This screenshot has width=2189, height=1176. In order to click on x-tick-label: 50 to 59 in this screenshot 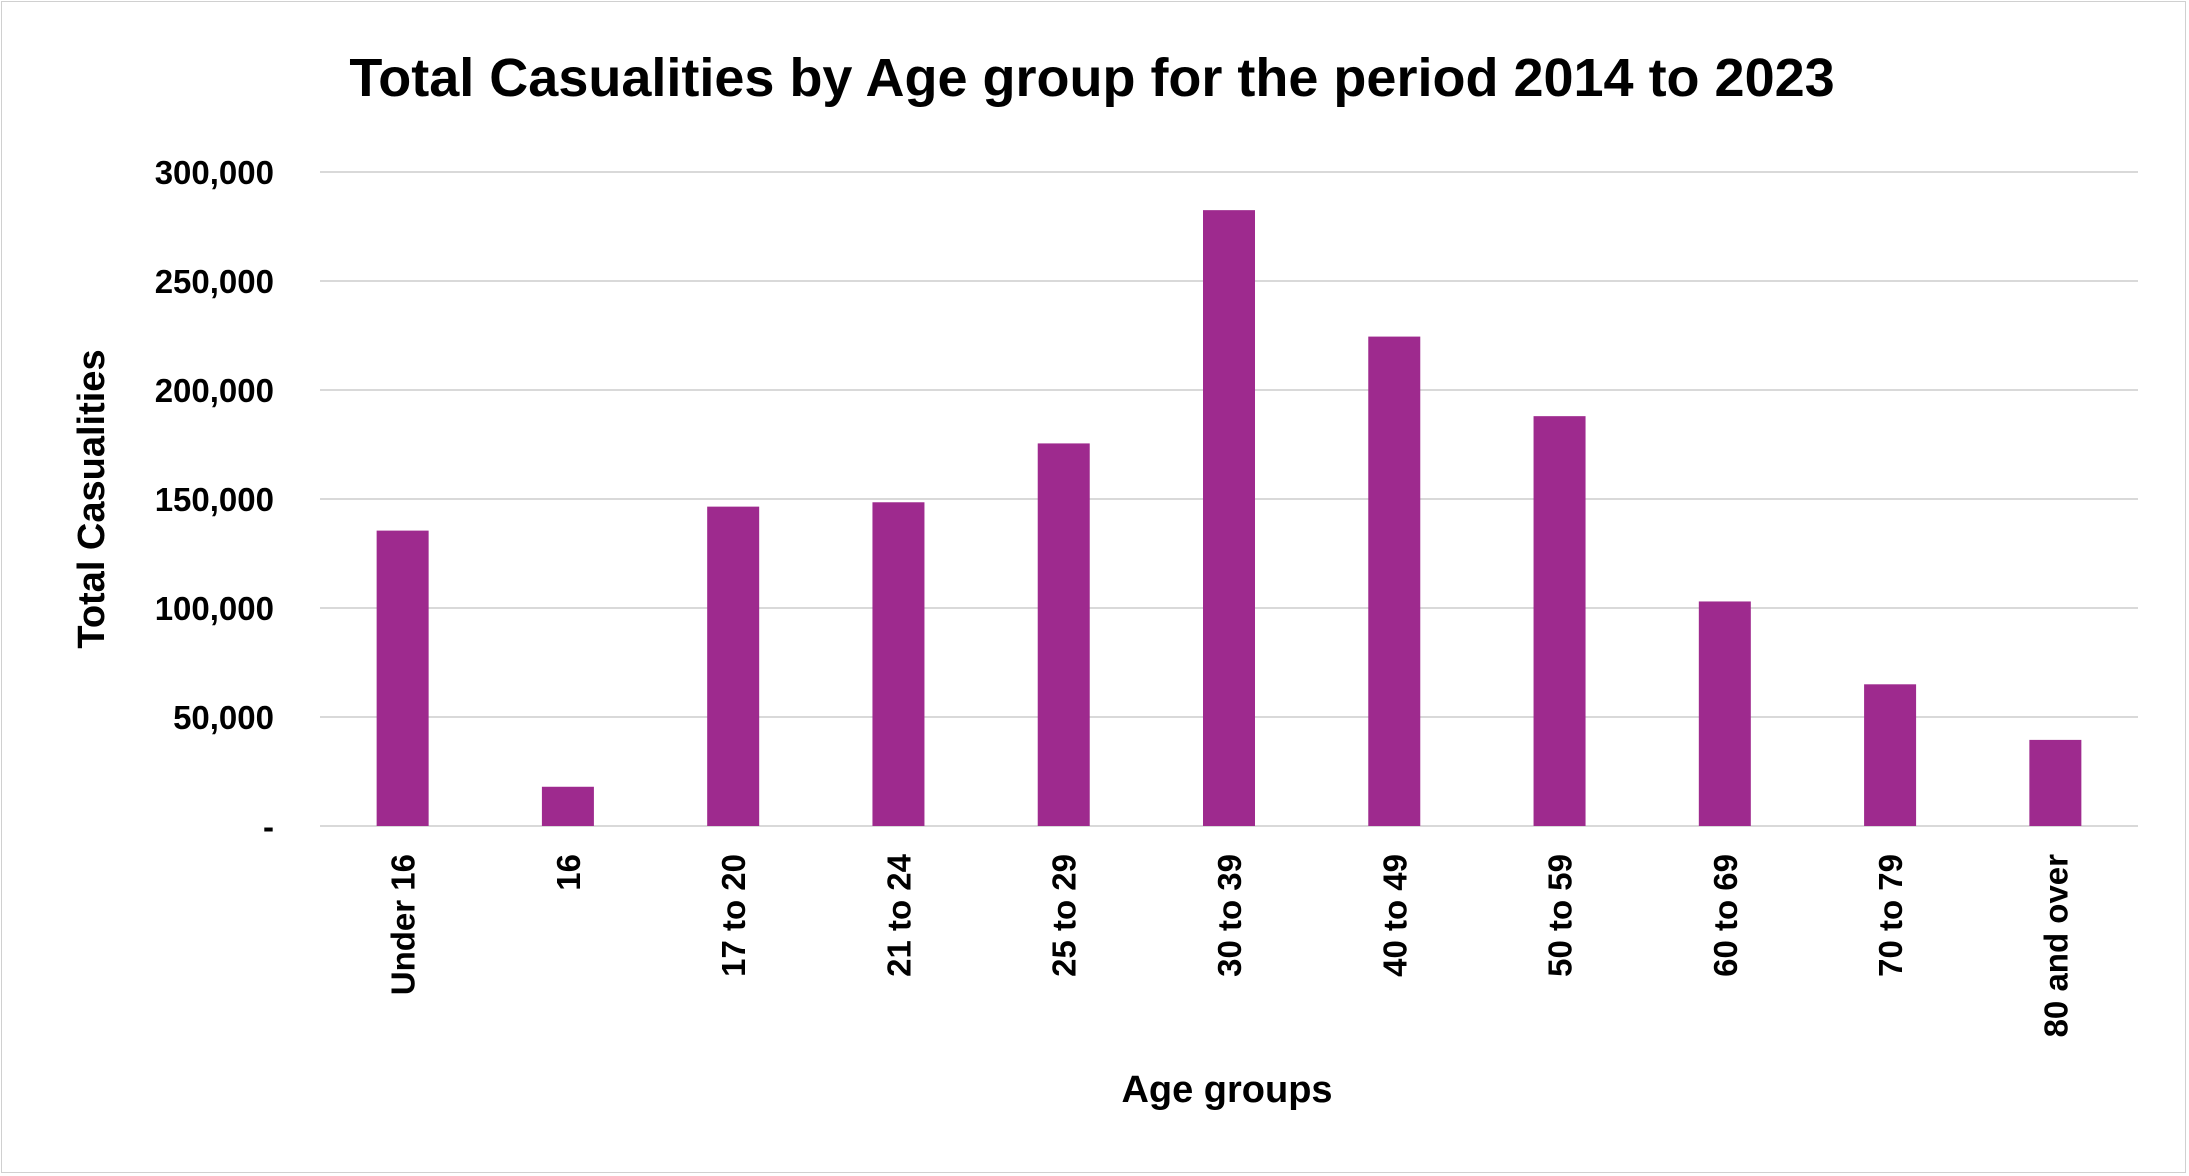, I will do `click(1560, 915)`.